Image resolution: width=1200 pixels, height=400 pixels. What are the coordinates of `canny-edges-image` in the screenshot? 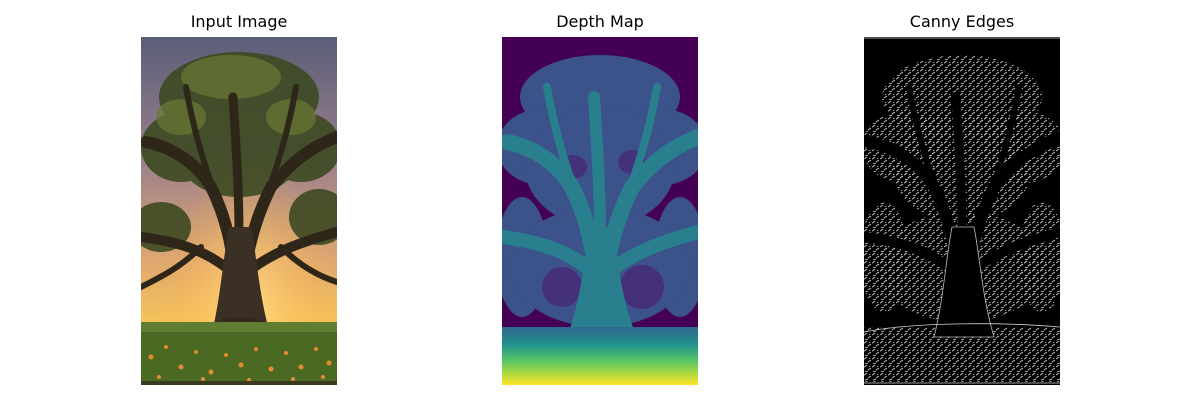 It's located at (962, 211).